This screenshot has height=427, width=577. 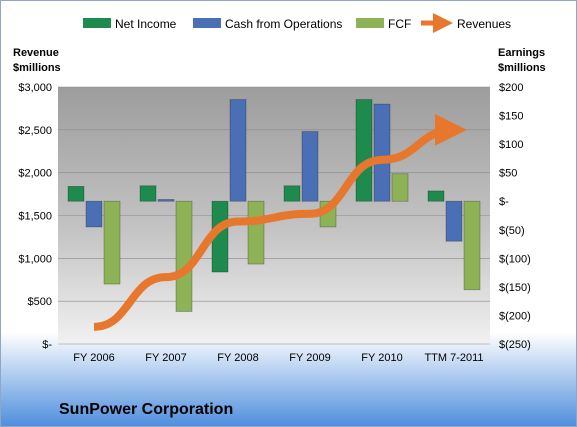 I want to click on right-tick-label: $150, so click(x=511, y=117).